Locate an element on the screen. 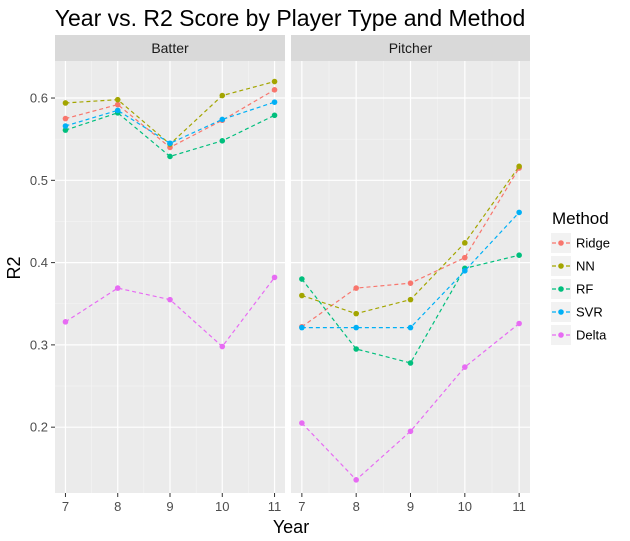 The width and height of the screenshot is (630, 541). legend-title: Method is located at coordinates (580, 218).